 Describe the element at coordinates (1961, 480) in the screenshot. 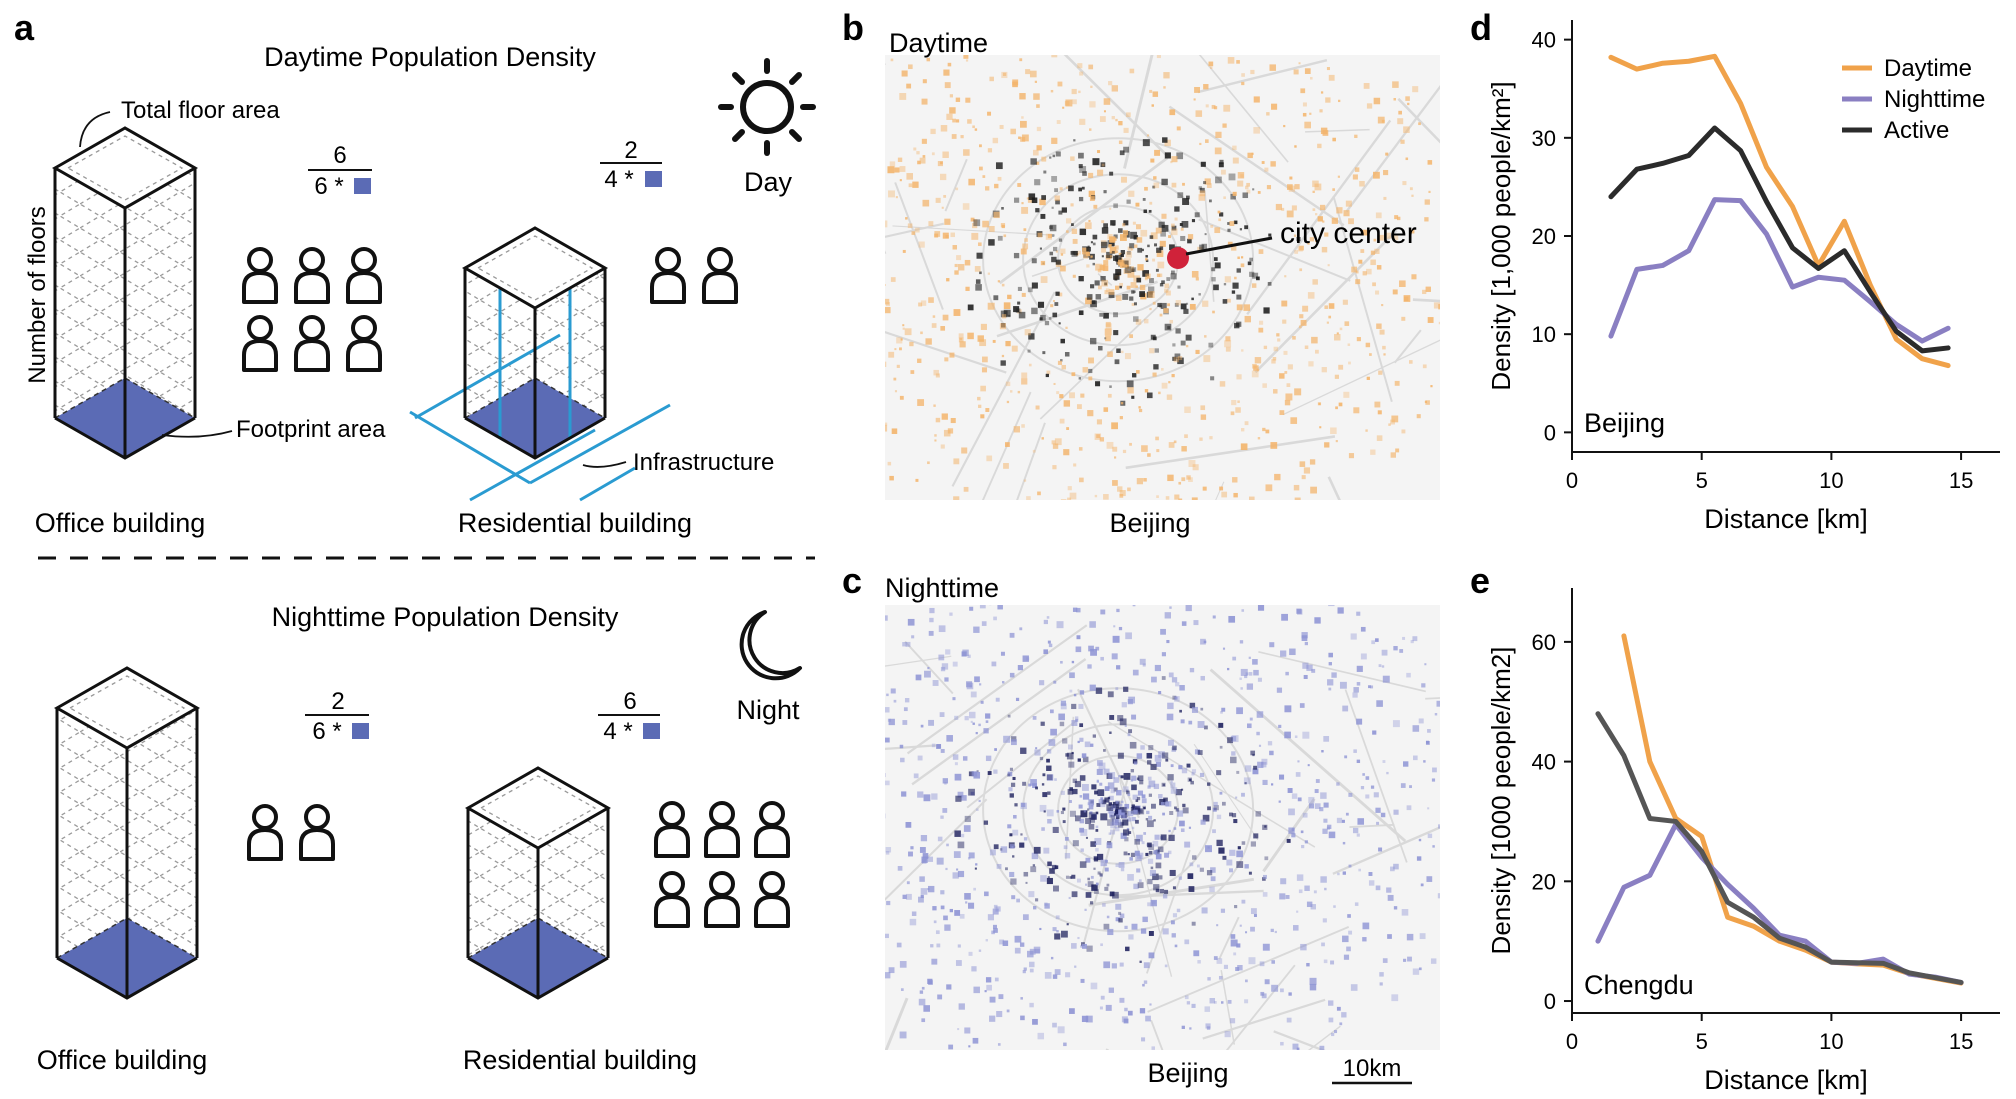

I see `x-tick-label: 15` at that location.